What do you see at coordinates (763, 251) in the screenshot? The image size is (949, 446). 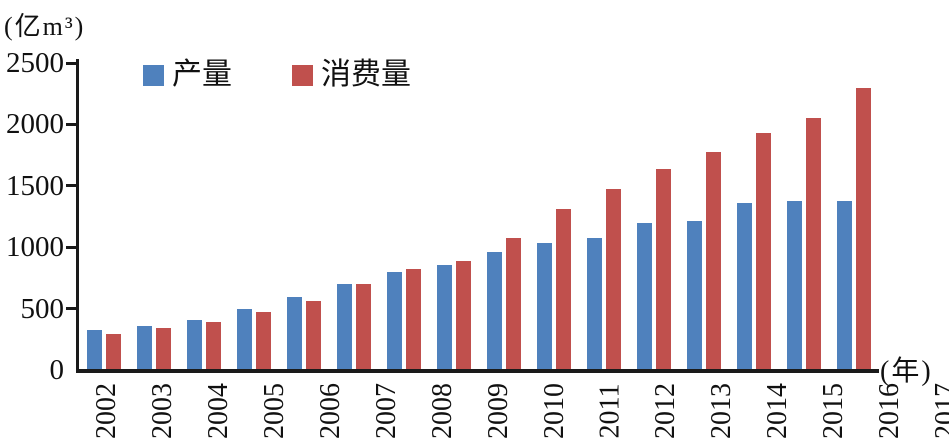 I see `bar-consumption-2015` at bounding box center [763, 251].